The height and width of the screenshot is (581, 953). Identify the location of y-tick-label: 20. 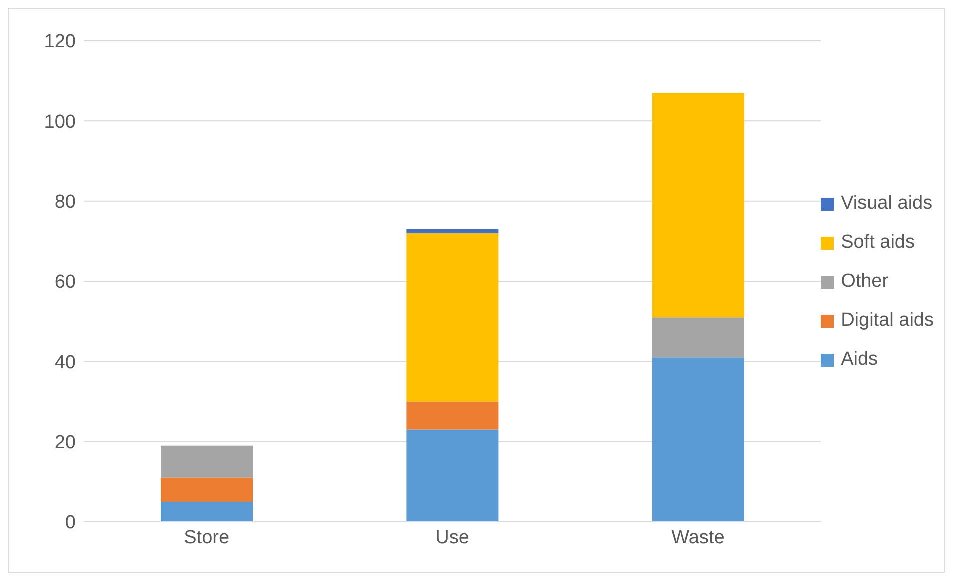
(65, 443).